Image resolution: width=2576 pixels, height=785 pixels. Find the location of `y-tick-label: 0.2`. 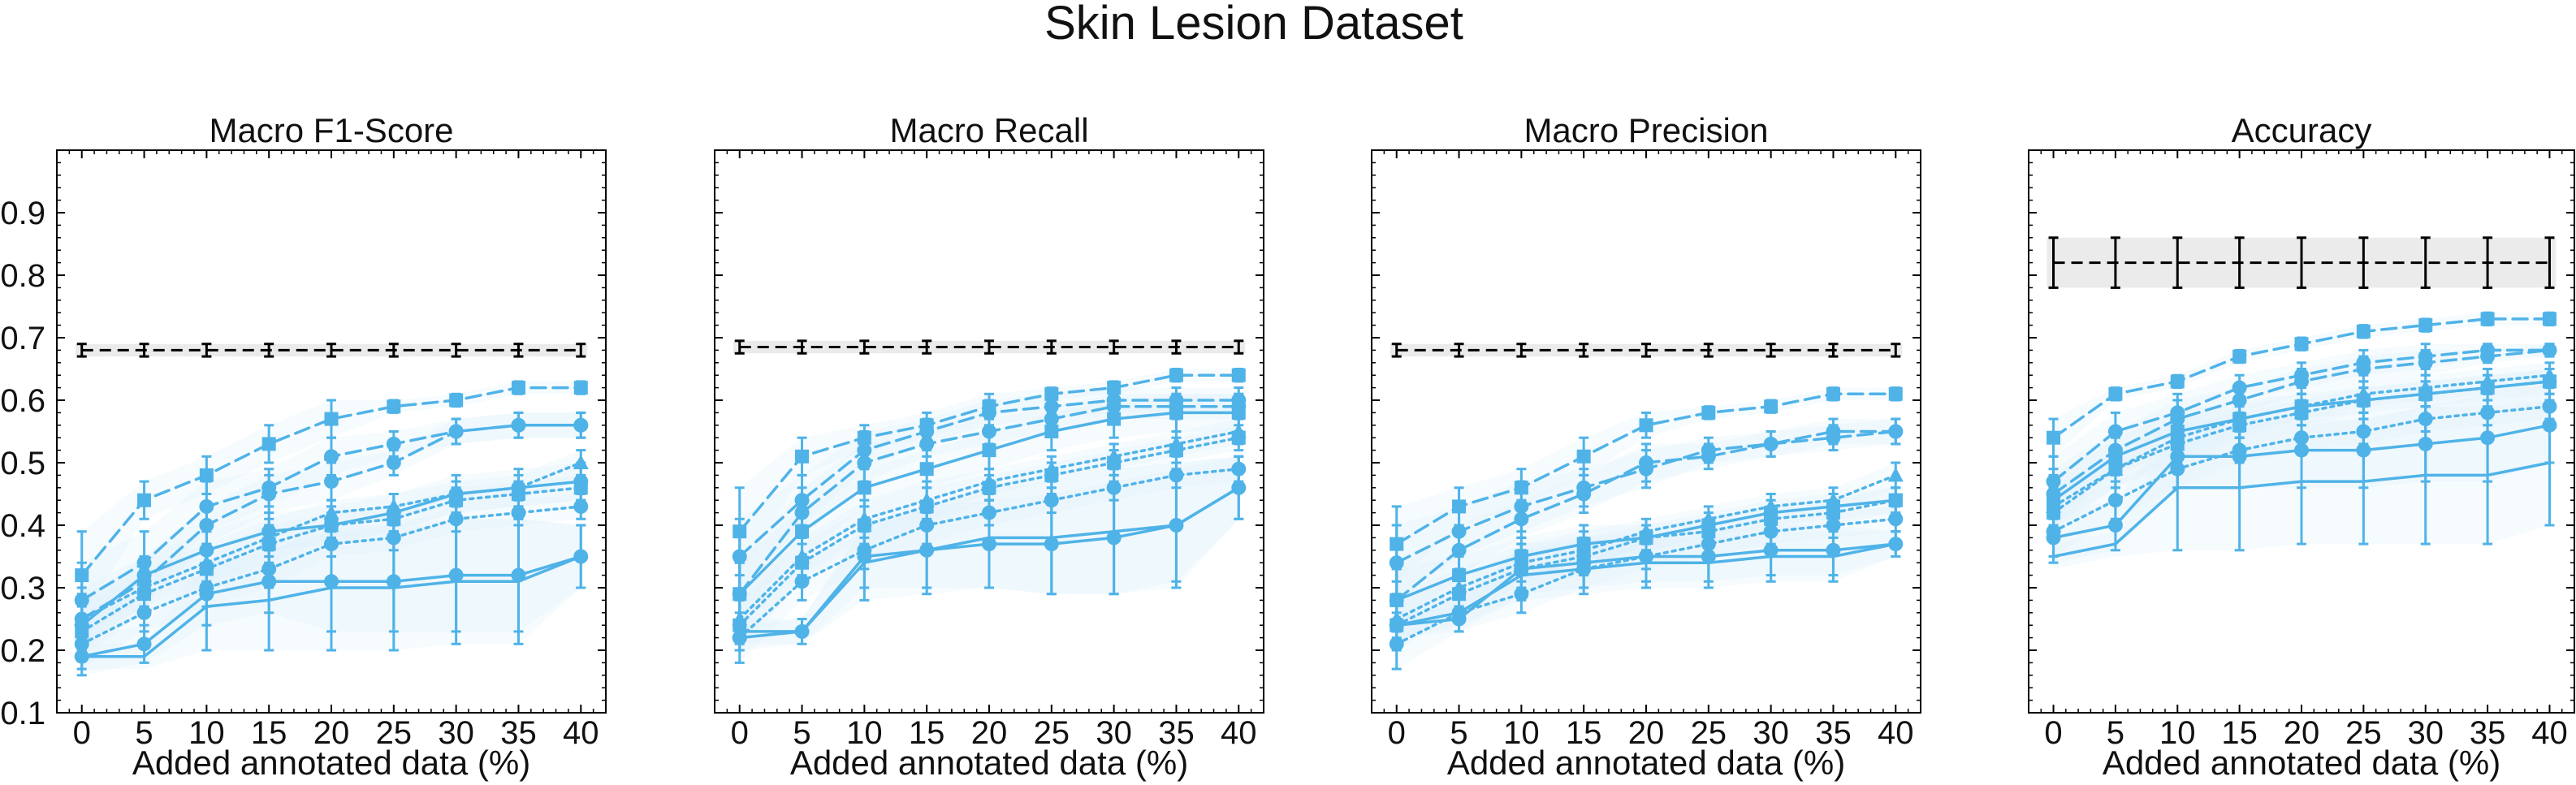

y-tick-label: 0.2 is located at coordinates (22, 651).